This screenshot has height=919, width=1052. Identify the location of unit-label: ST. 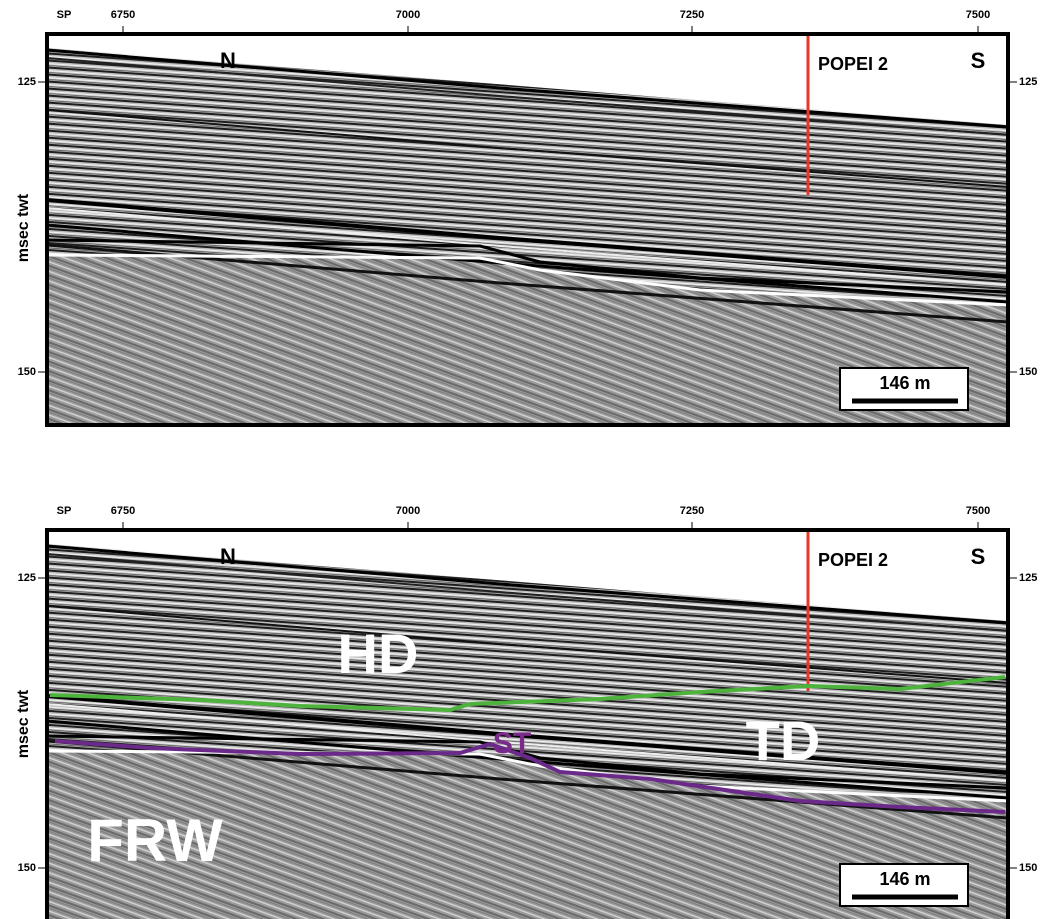
(512, 743).